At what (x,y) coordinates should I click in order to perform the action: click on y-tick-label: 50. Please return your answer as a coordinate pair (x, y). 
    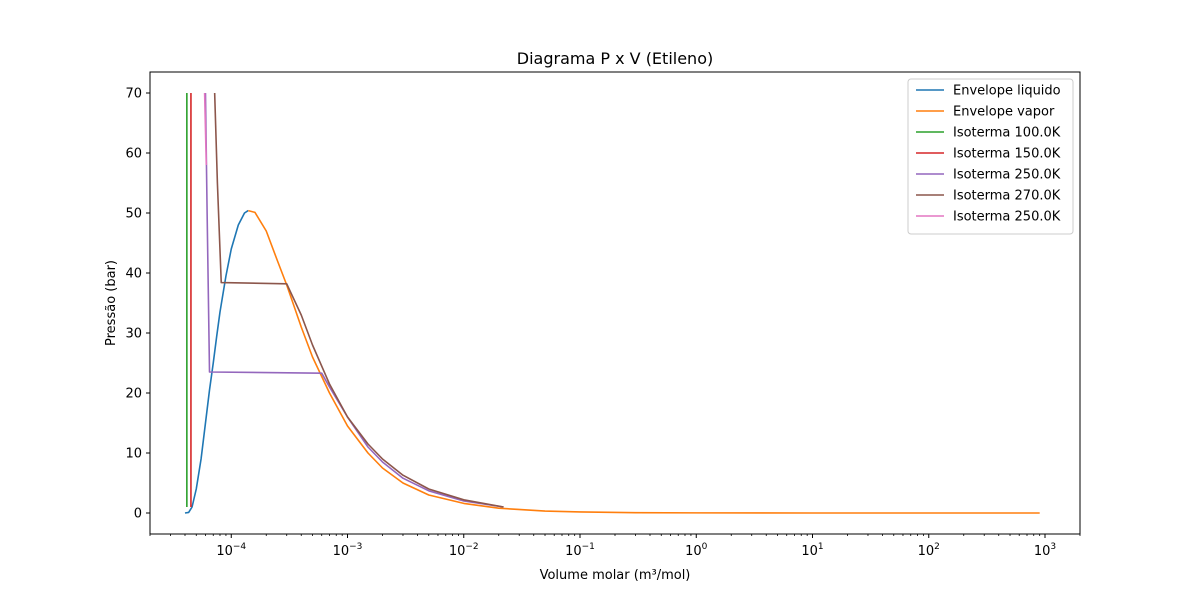
    Looking at the image, I should click on (133, 214).